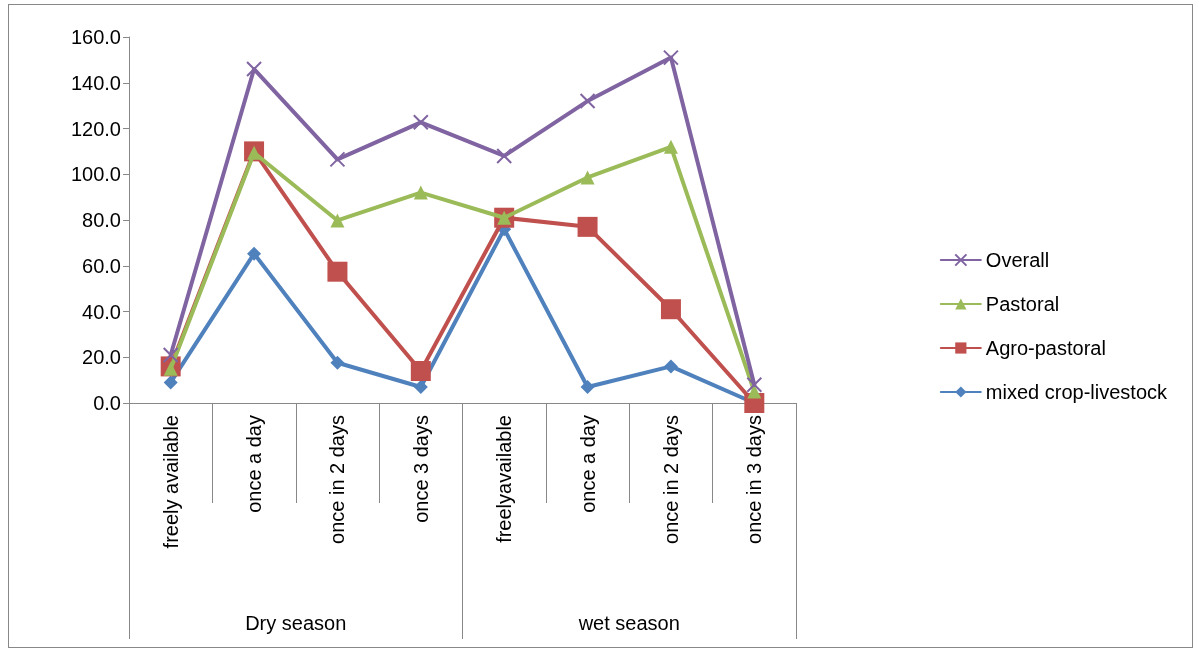  What do you see at coordinates (1022, 304) in the screenshot?
I see `legend-label: Pastoral` at bounding box center [1022, 304].